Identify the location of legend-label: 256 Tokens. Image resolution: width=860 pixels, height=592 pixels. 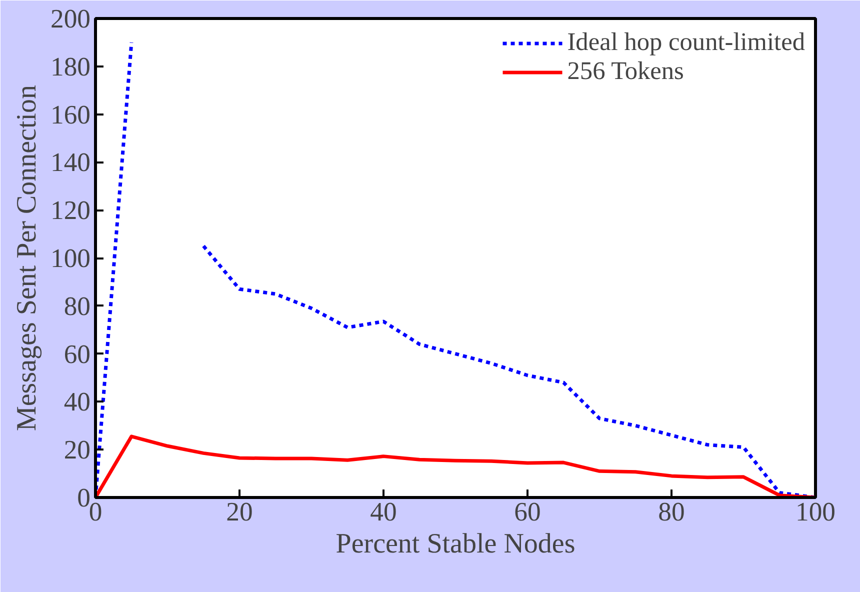
(625, 71).